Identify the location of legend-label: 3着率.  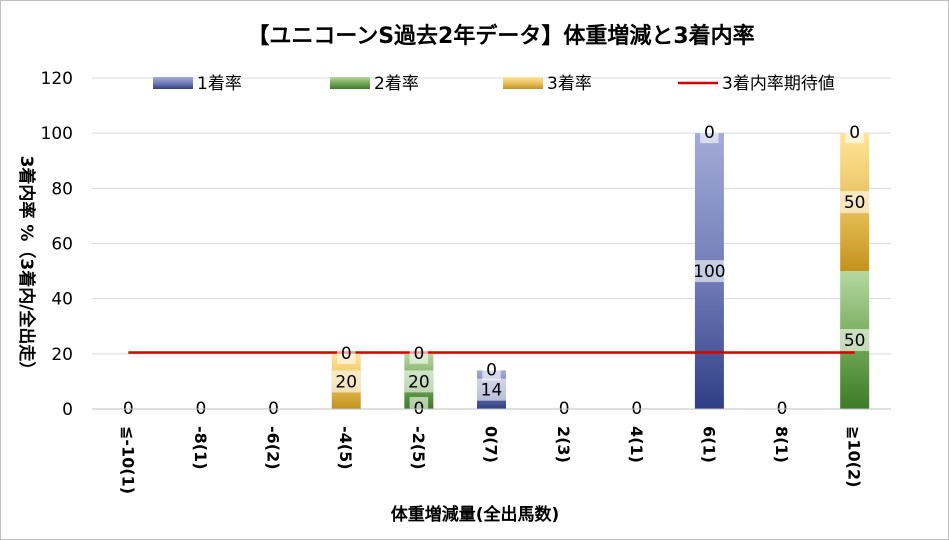
(569, 84).